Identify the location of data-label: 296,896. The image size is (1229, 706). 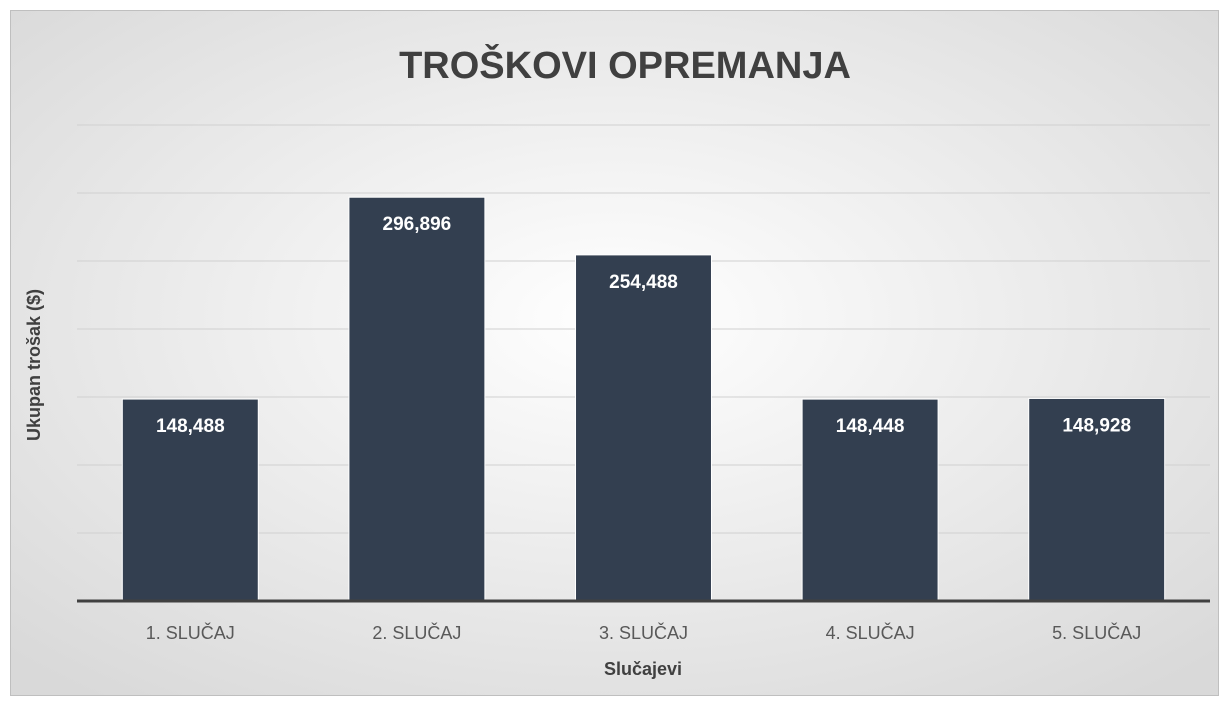
(417, 224).